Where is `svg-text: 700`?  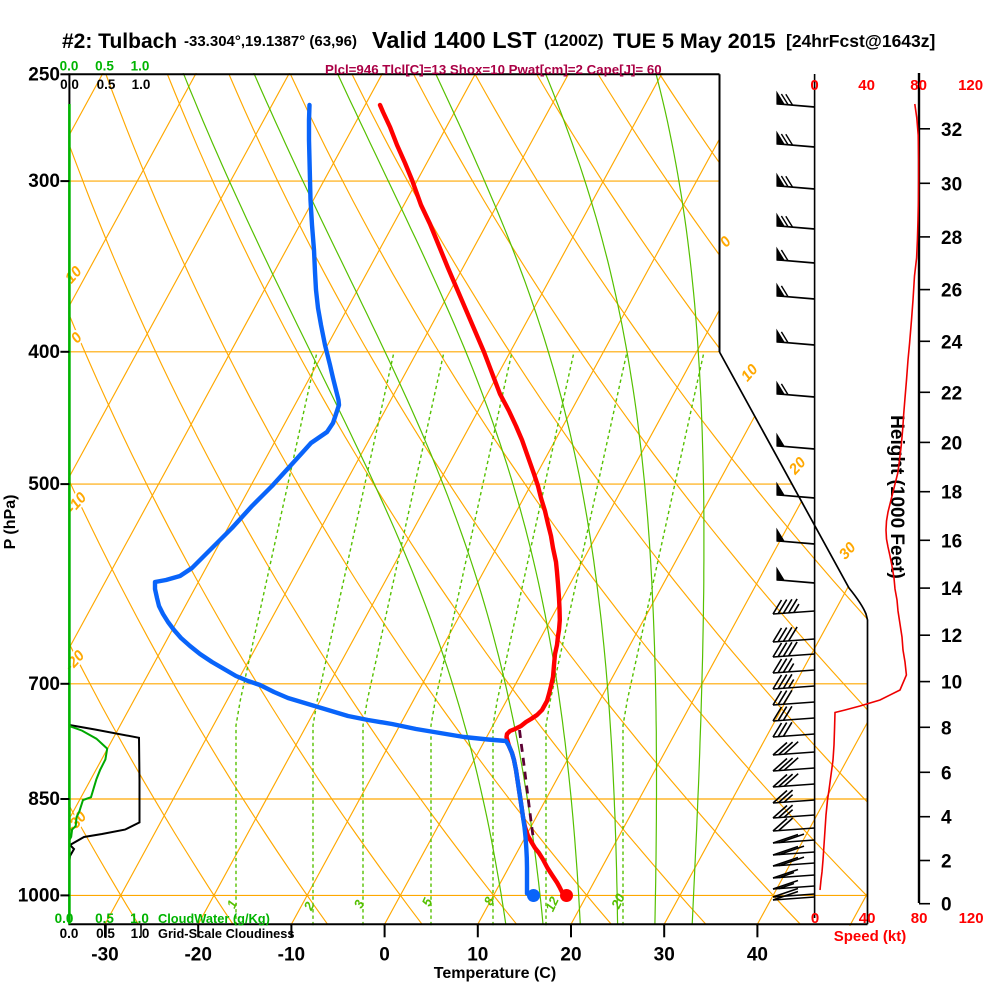 svg-text: 700 is located at coordinates (44, 684).